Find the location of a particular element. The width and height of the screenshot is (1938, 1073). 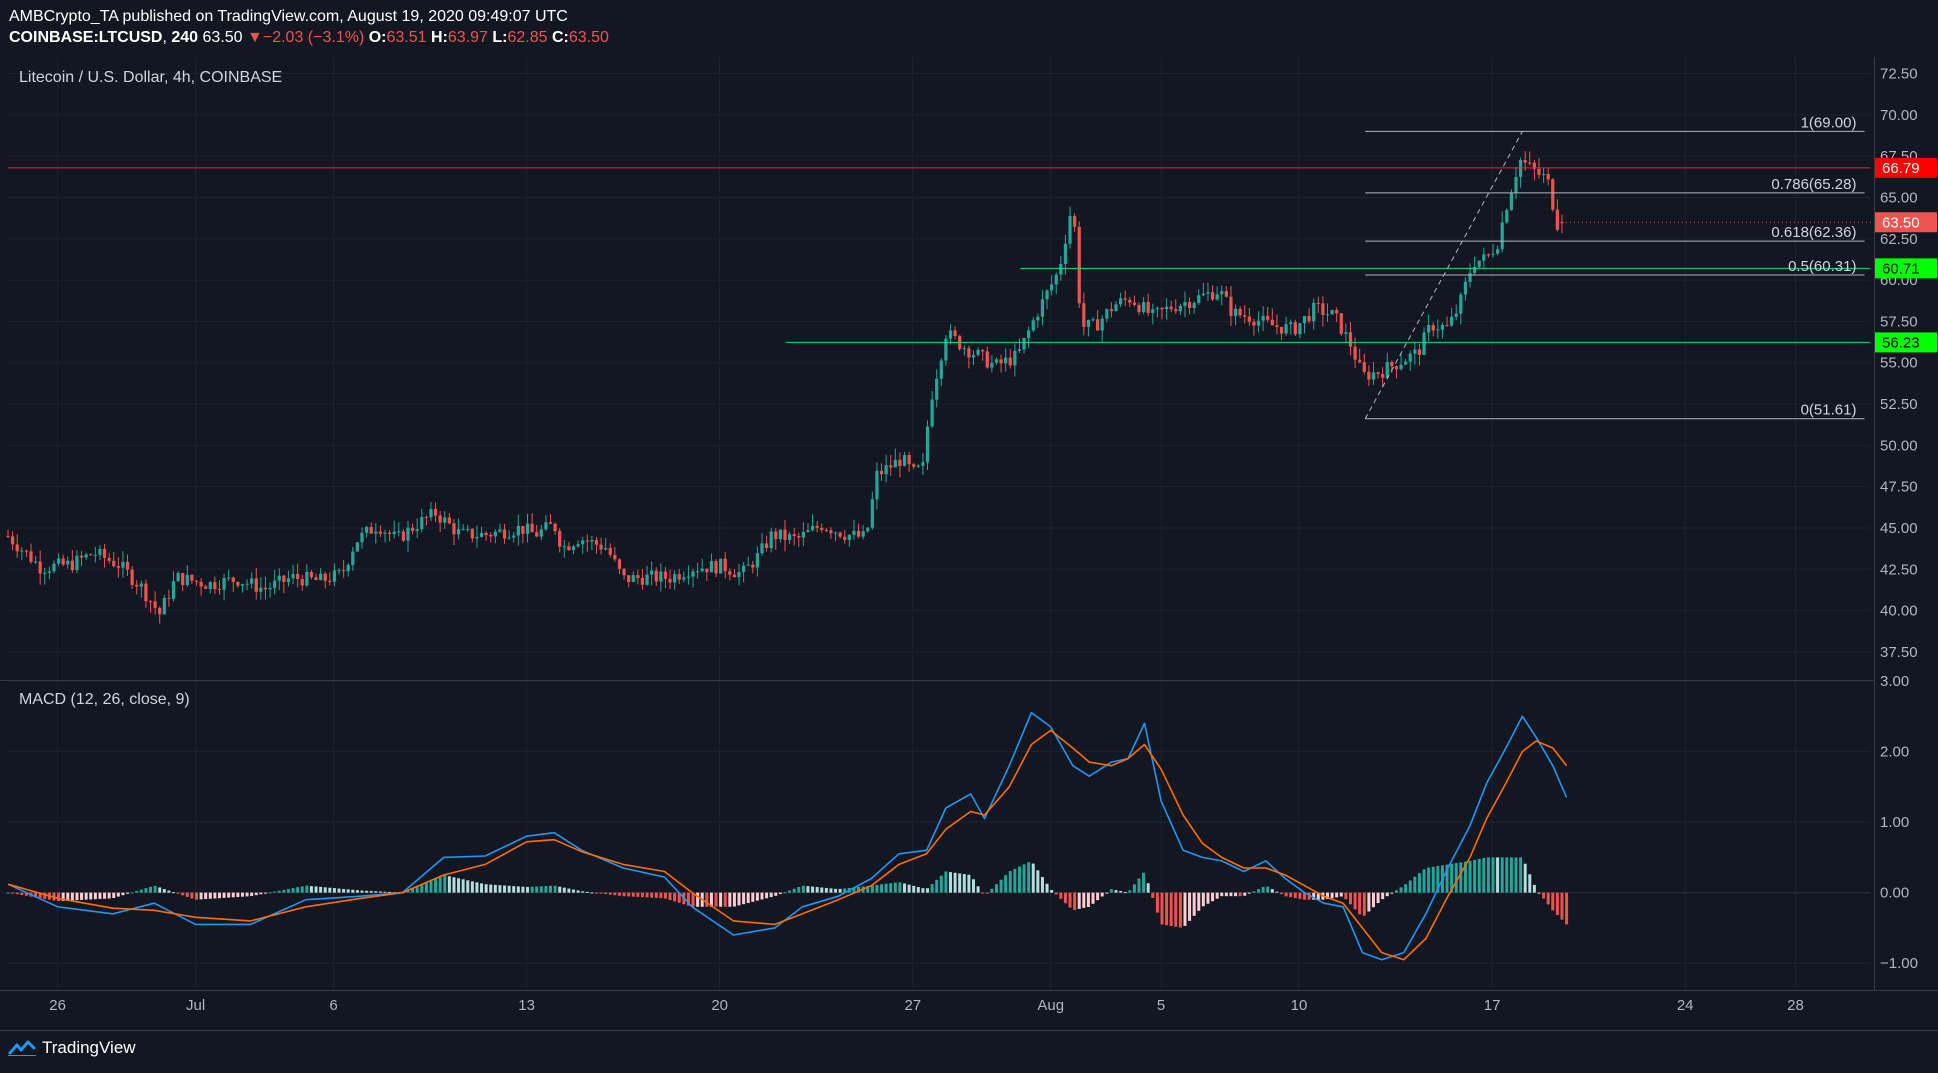

resistance-axis-label: 66.79 is located at coordinates (1901, 168).